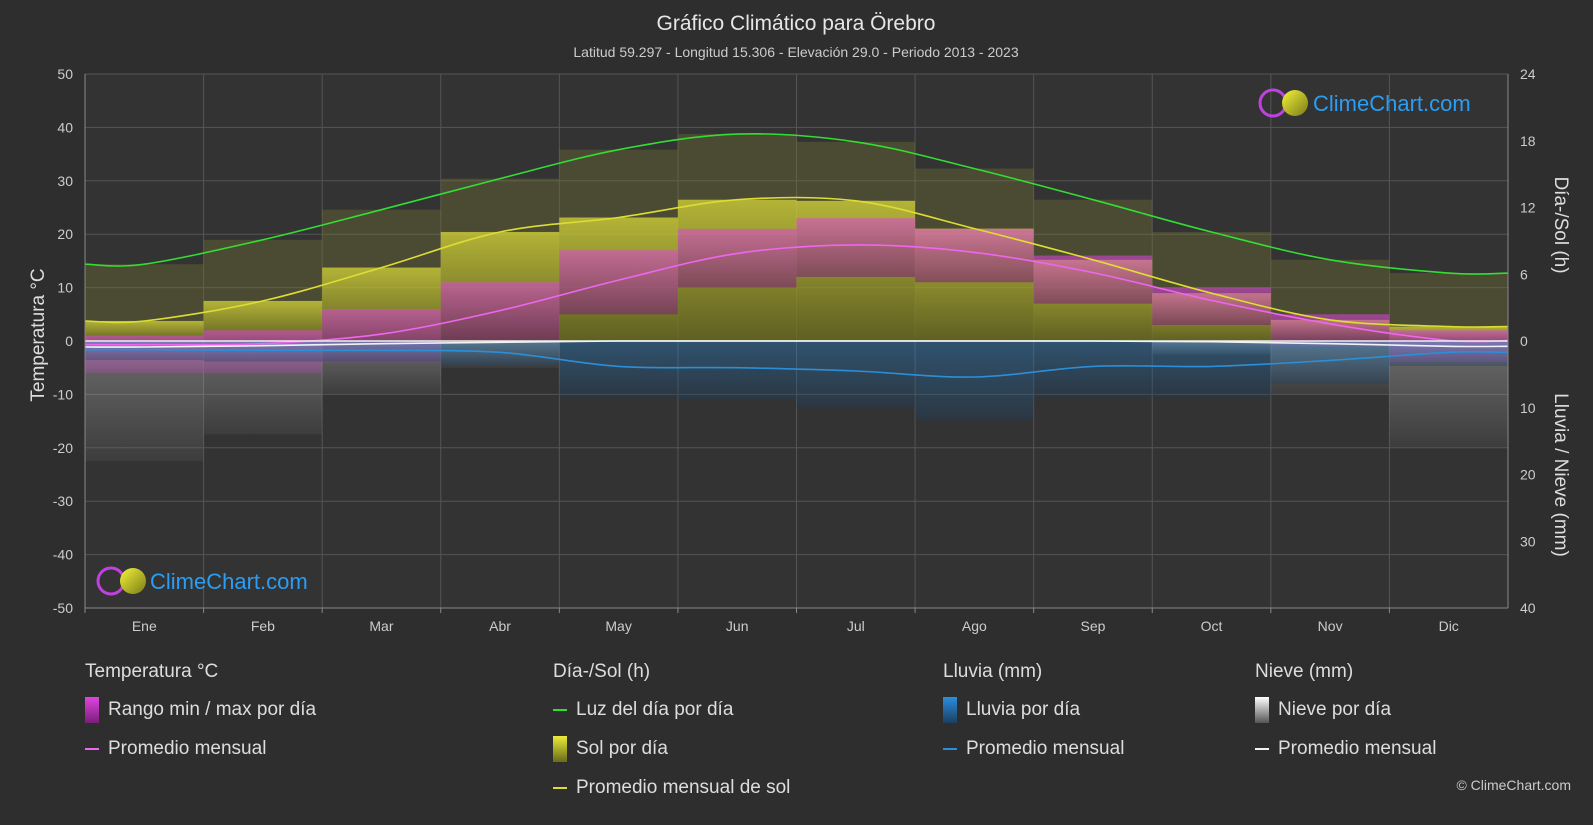 This screenshot has width=1593, height=825. Describe the element at coordinates (1528, 608) in the screenshot. I see `y-tick-label-right-precip: 40` at that location.